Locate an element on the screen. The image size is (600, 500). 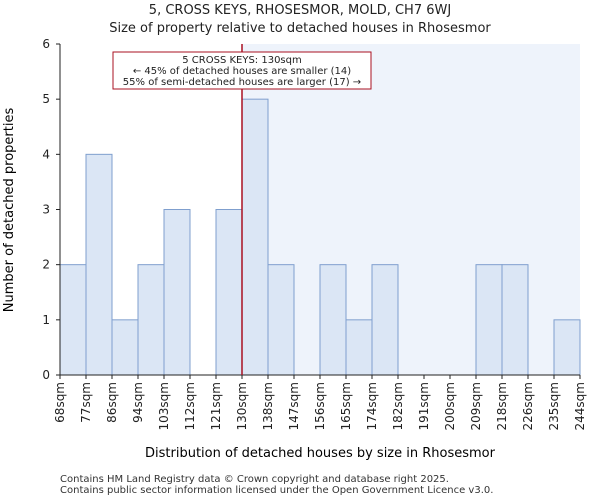
x-tick-label: 147sqm is located at coordinates (294, 406).